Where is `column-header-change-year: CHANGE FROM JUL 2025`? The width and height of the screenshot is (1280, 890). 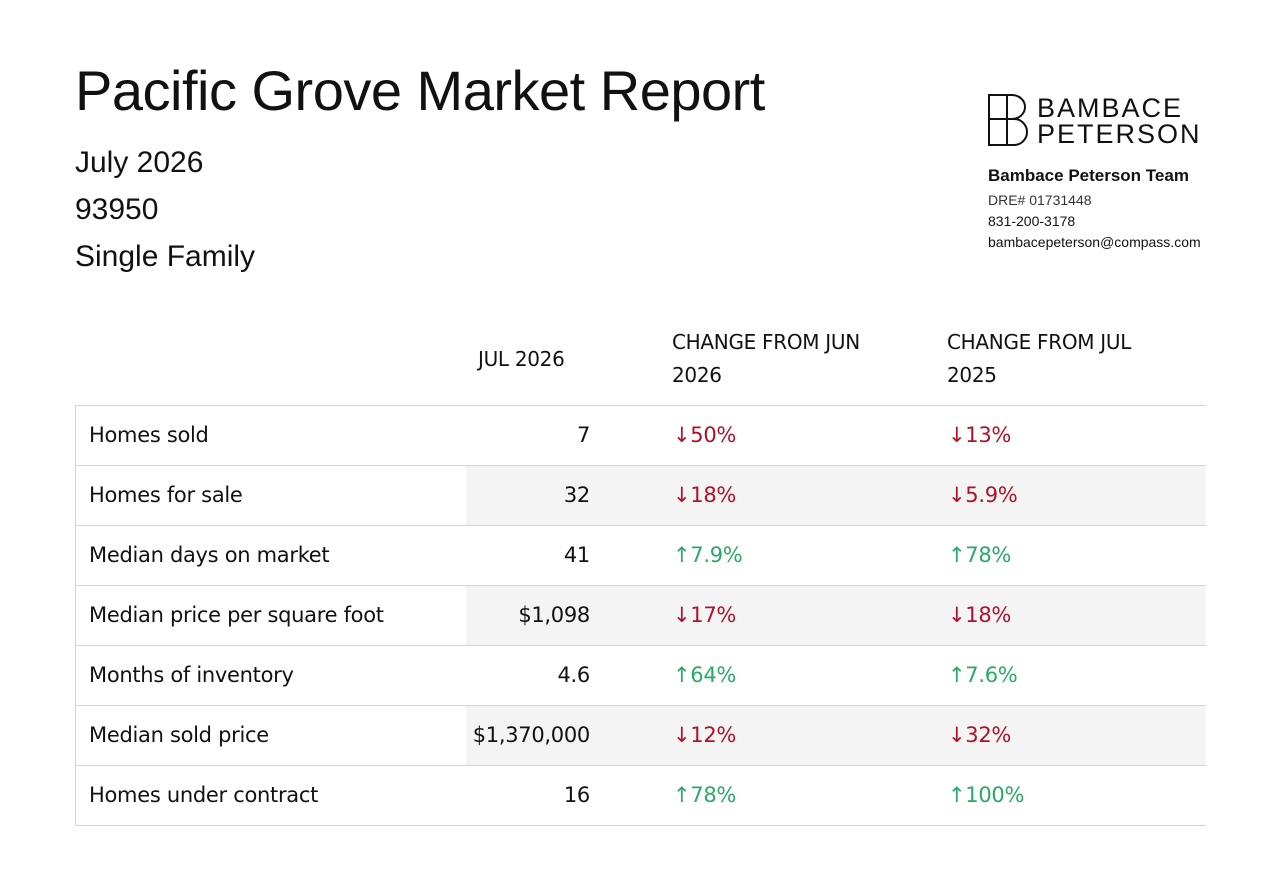 column-header-change-year: CHANGE FROM JUL 2025 is located at coordinates (1039, 358).